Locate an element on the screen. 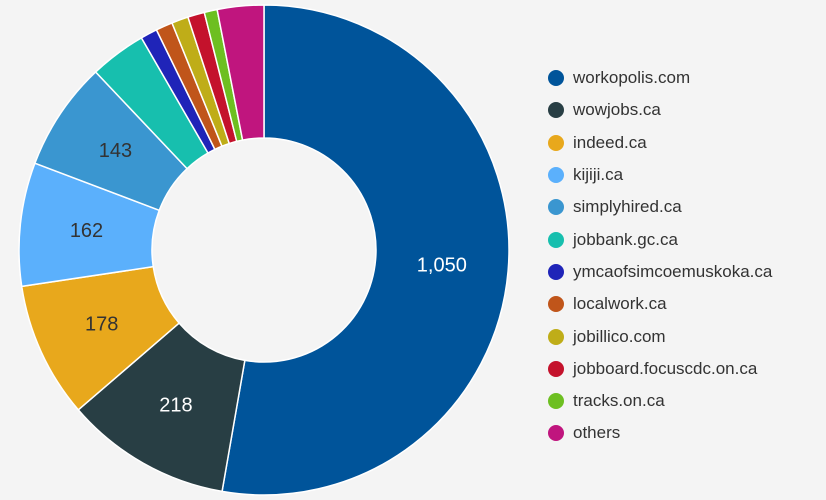 The height and width of the screenshot is (500, 826). legend-item: jobbank.gc.ca is located at coordinates (660, 239).